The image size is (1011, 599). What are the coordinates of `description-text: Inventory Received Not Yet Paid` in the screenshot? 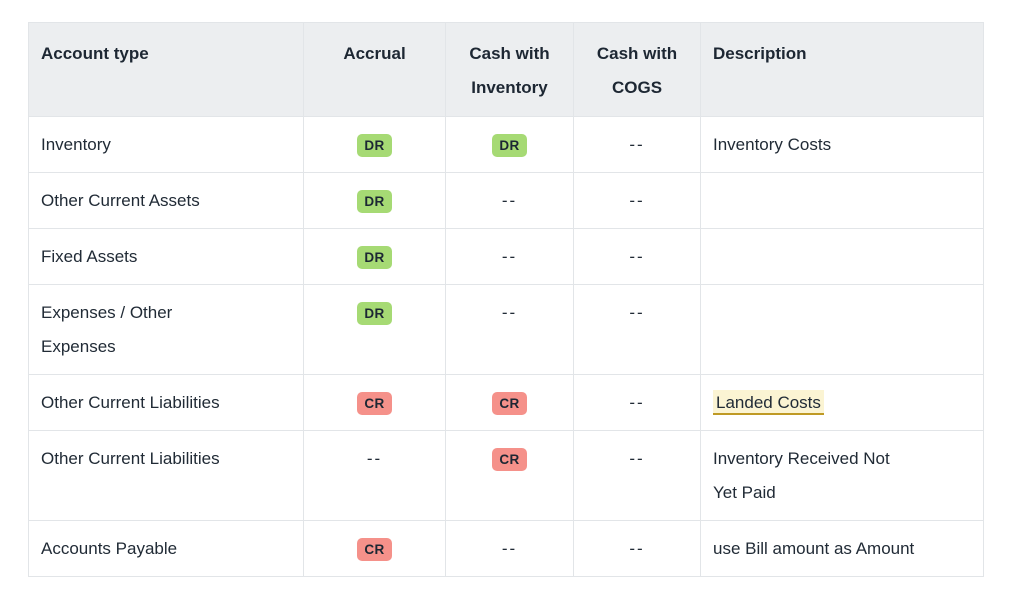 It's located at (801, 475).